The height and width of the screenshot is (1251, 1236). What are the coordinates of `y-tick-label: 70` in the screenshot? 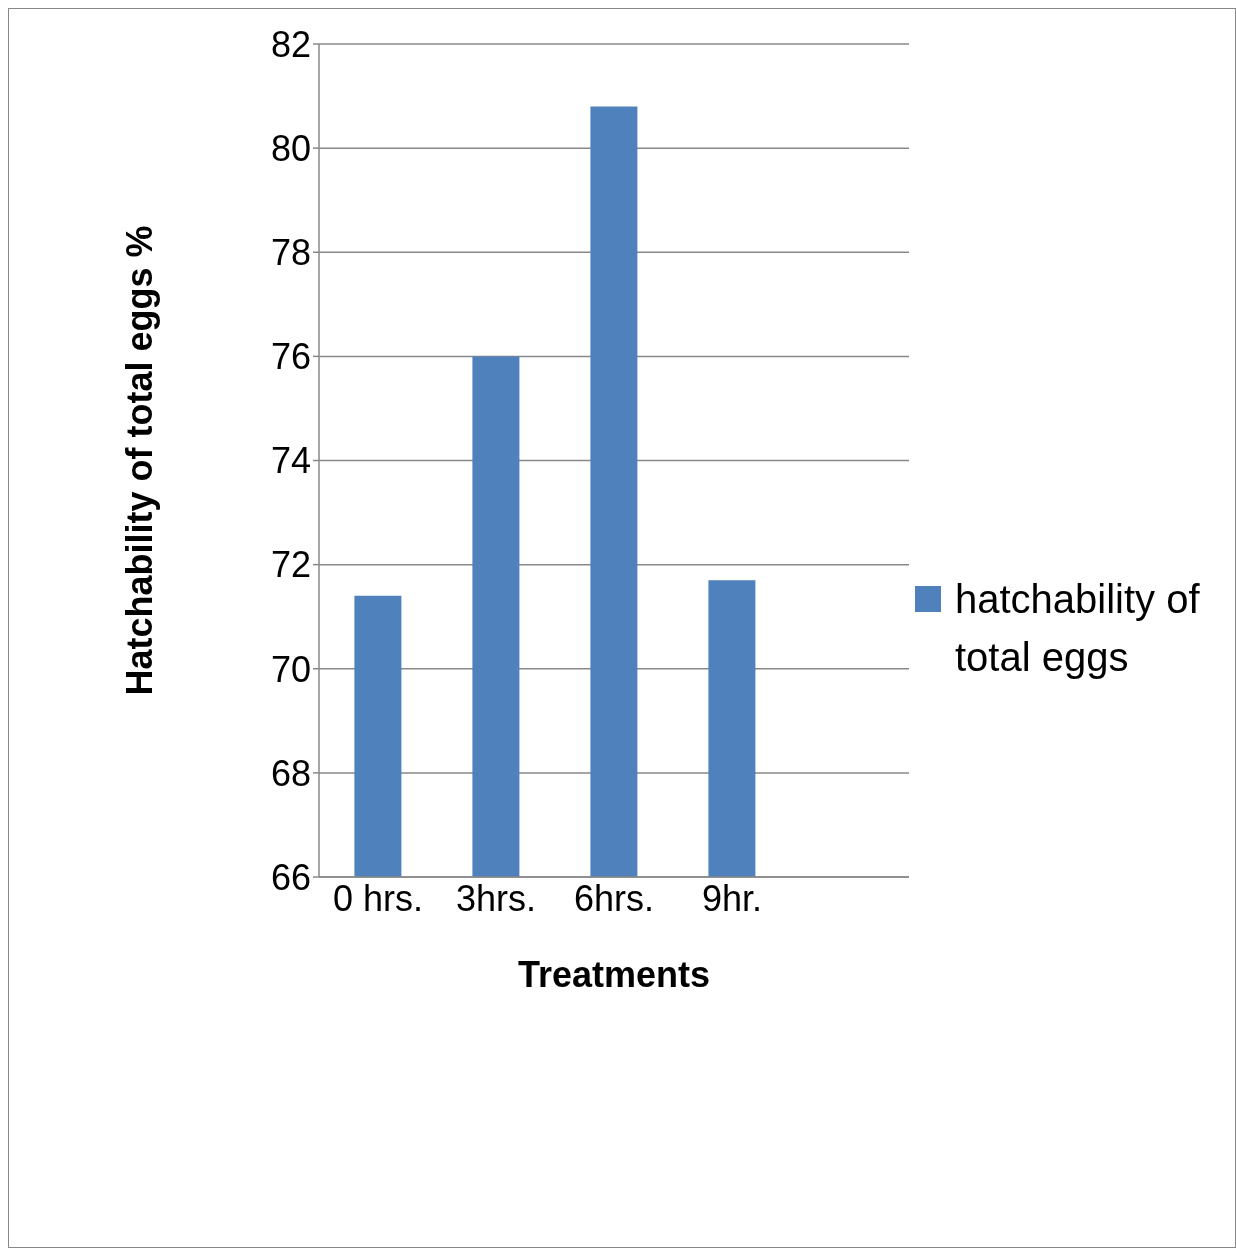 It's located at (290, 669).